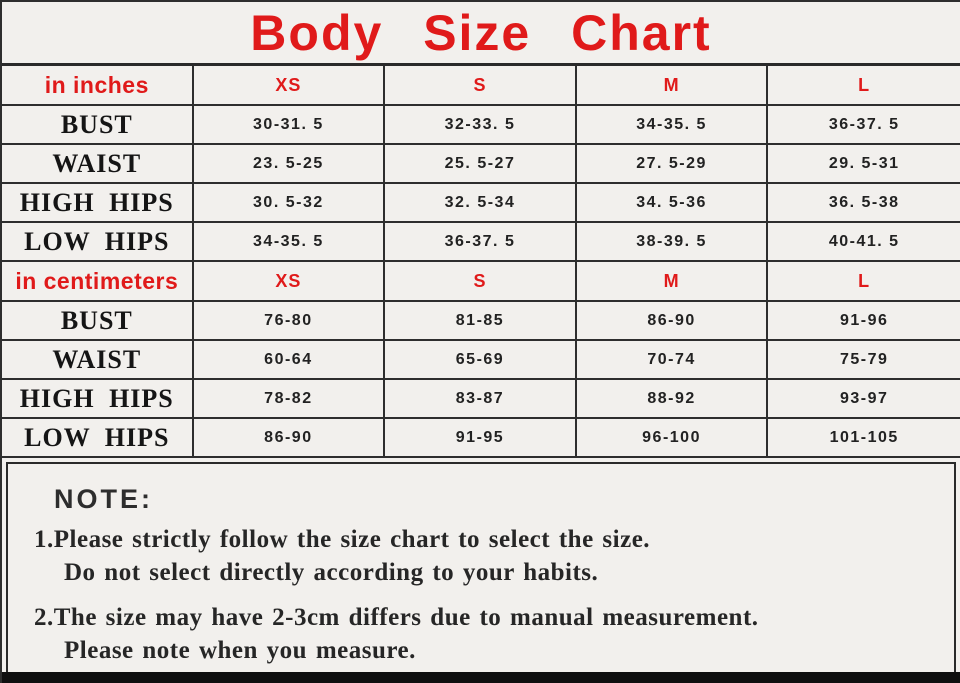  I want to click on size-value: 34. 5-36, so click(672, 203).